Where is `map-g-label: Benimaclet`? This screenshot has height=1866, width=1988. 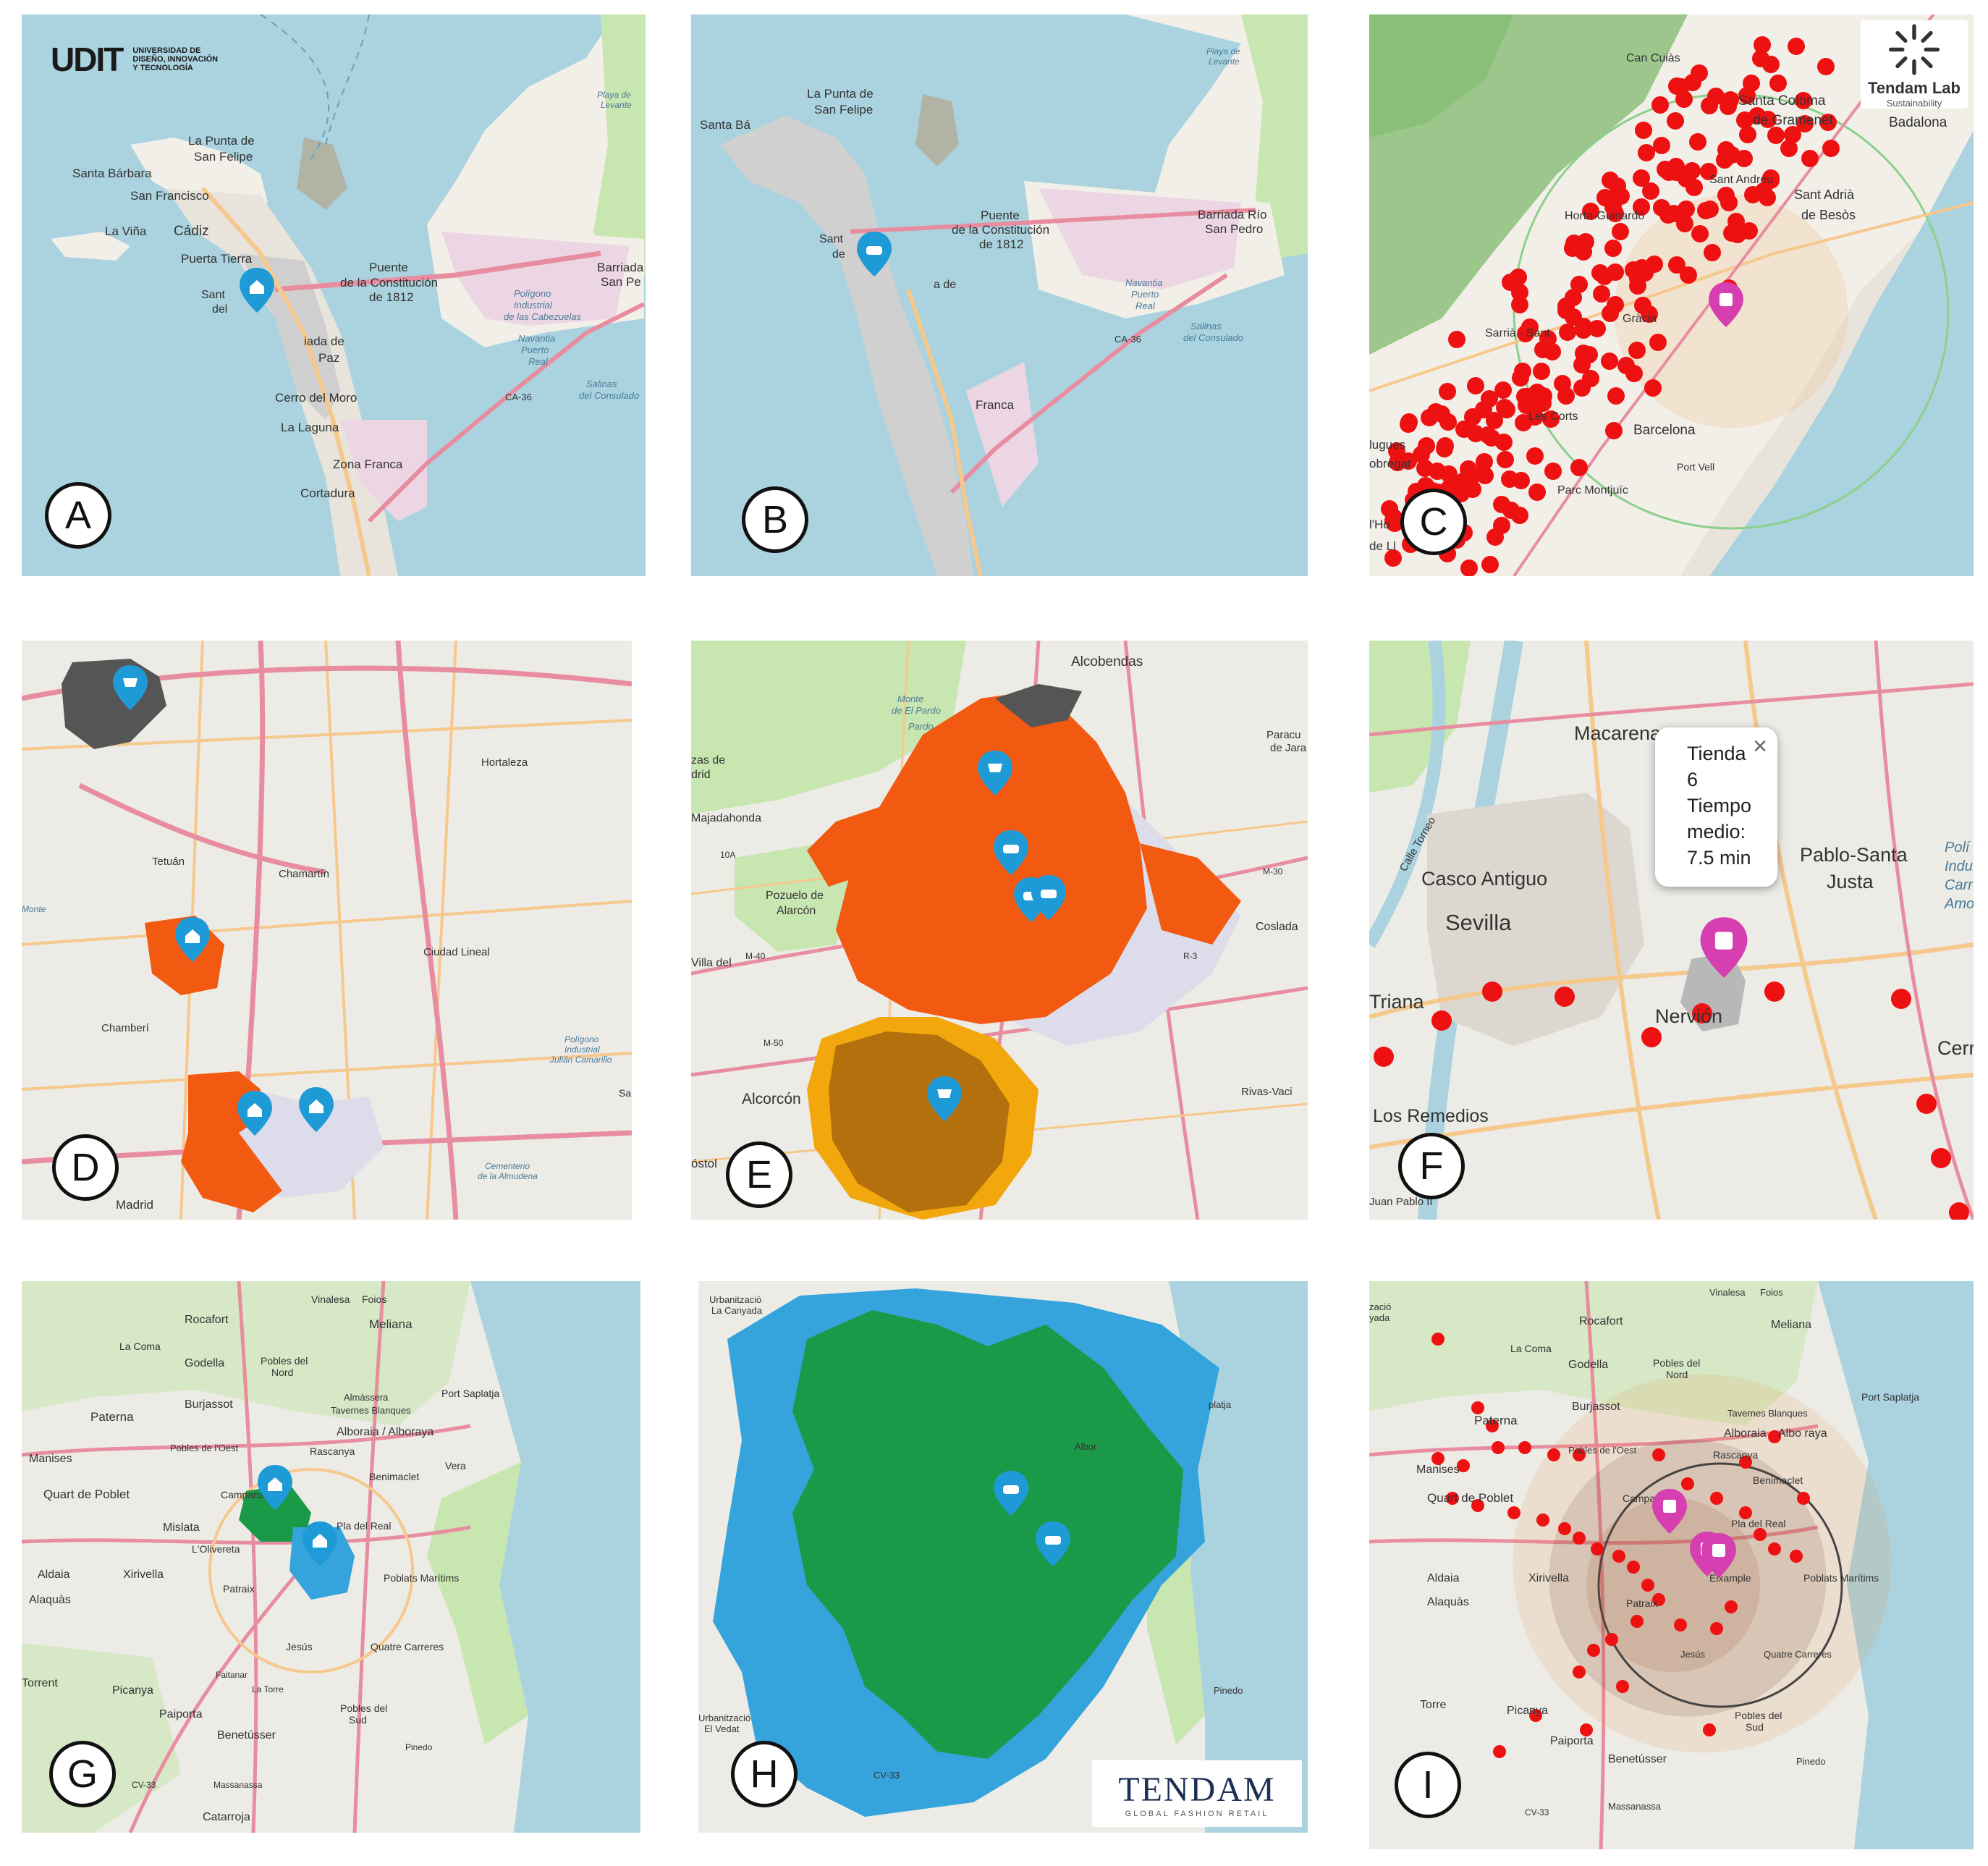 map-g-label: Benimaclet is located at coordinates (394, 1477).